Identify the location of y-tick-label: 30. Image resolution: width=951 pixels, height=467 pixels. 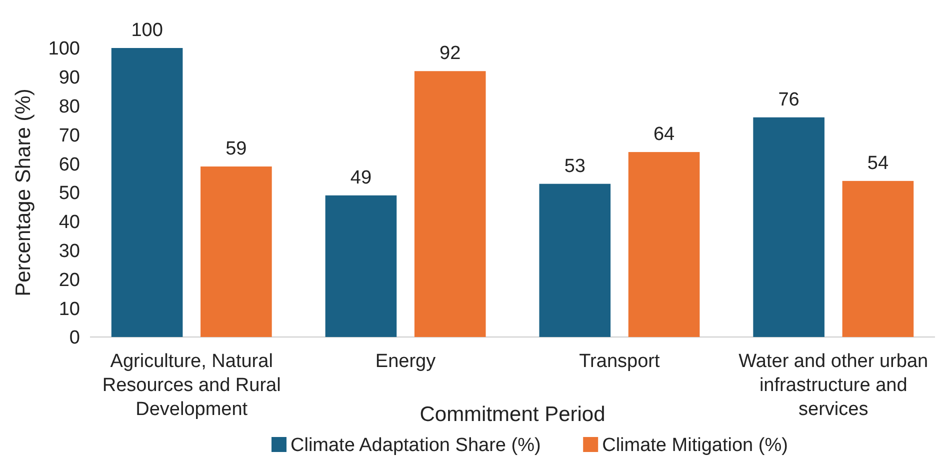
(69, 251).